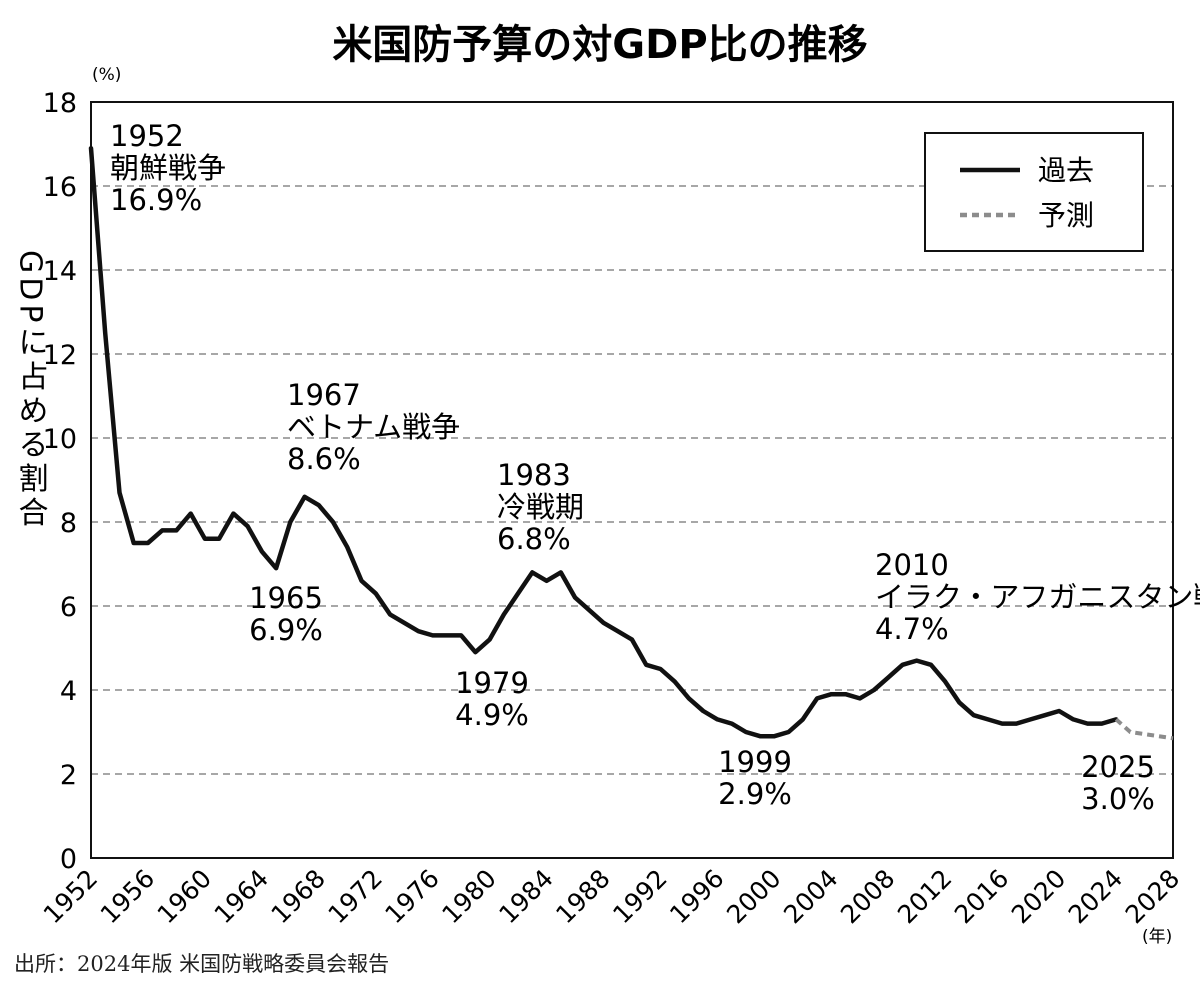 The width and height of the screenshot is (1200, 984). Describe the element at coordinates (540, 507) in the screenshot. I see `annotation-event: 冷戦期` at that location.